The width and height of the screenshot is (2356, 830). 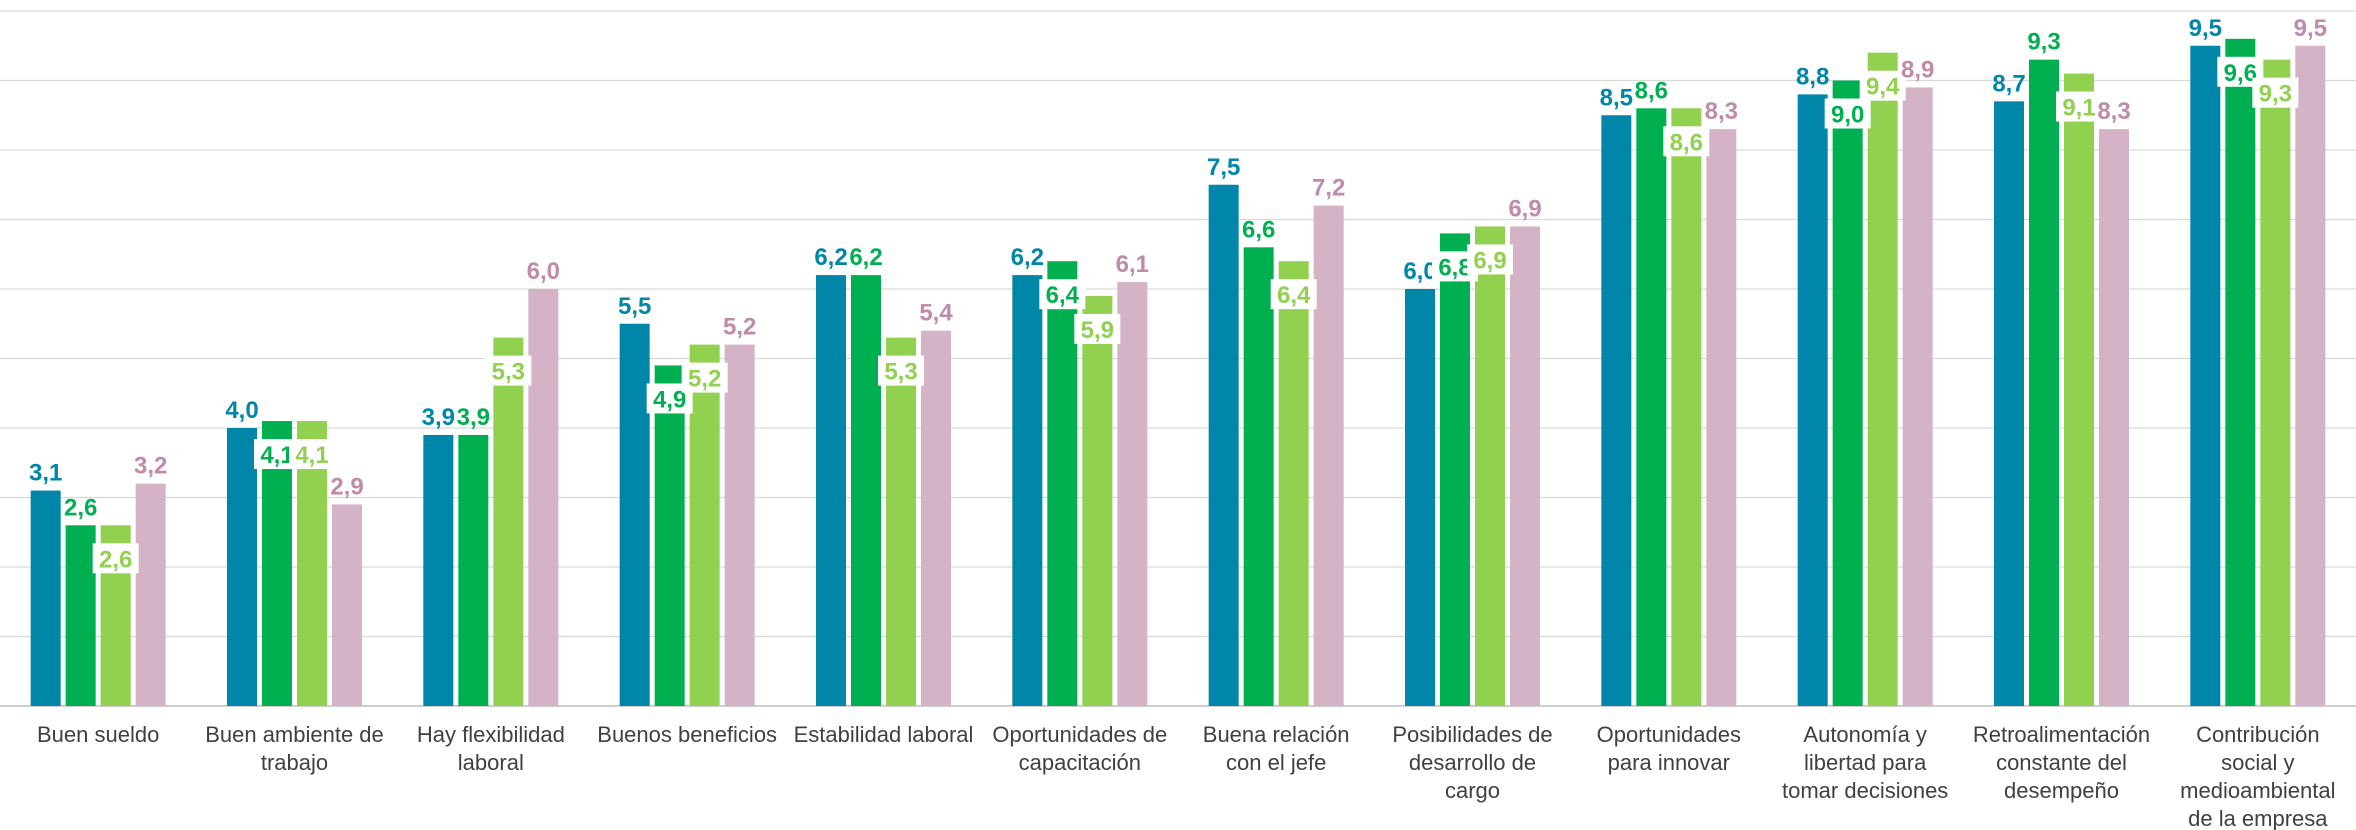 What do you see at coordinates (1276, 734) in the screenshot?
I see `category-label-line: Buena relación` at bounding box center [1276, 734].